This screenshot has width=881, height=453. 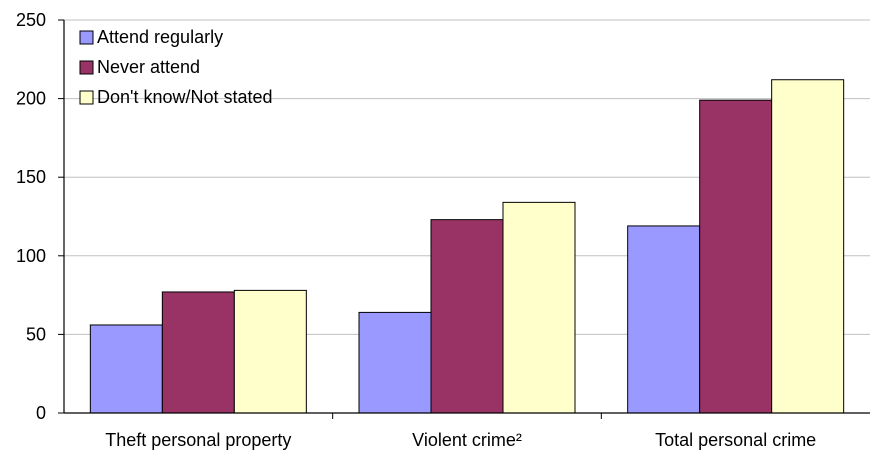 I want to click on legend-label: Attend regularly, so click(x=160, y=37).